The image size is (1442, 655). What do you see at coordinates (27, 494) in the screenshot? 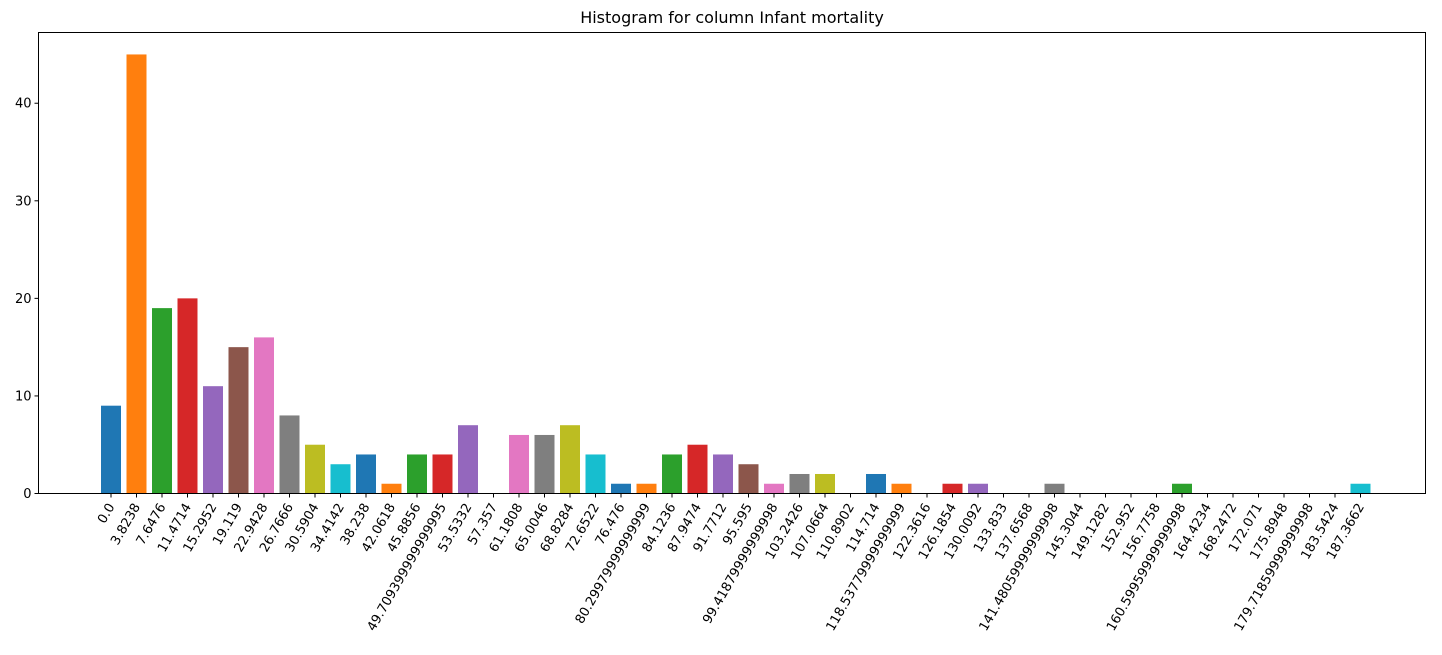
I see `y-tick-label-0: 0` at bounding box center [27, 494].